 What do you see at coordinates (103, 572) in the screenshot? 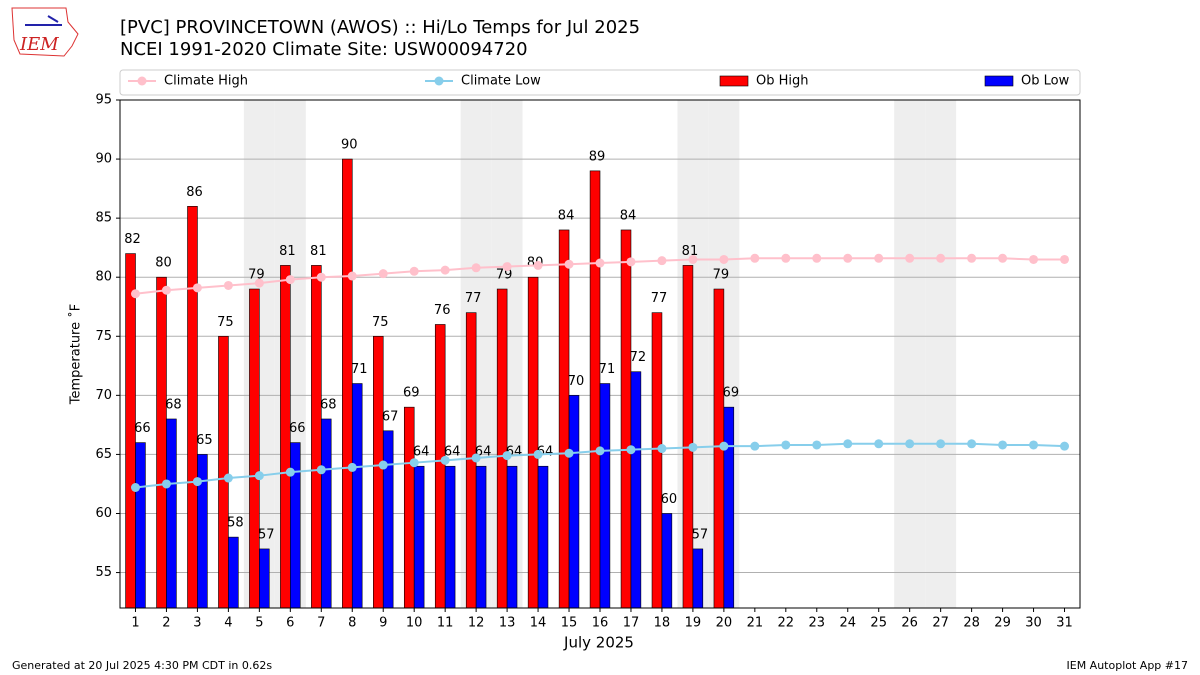
I see `y-tick-label: 55` at bounding box center [103, 572].